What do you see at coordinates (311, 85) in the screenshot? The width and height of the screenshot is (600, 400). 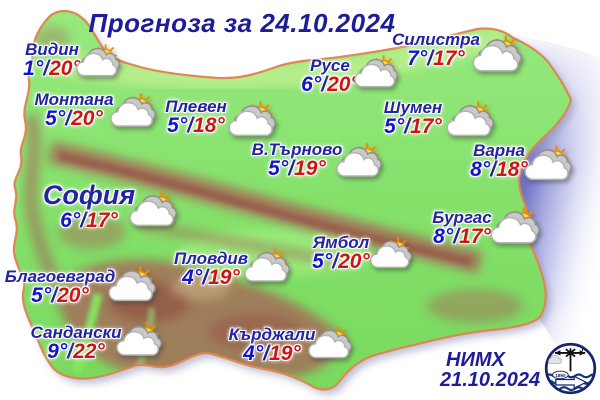 I see `min-temp: 6°` at bounding box center [311, 85].